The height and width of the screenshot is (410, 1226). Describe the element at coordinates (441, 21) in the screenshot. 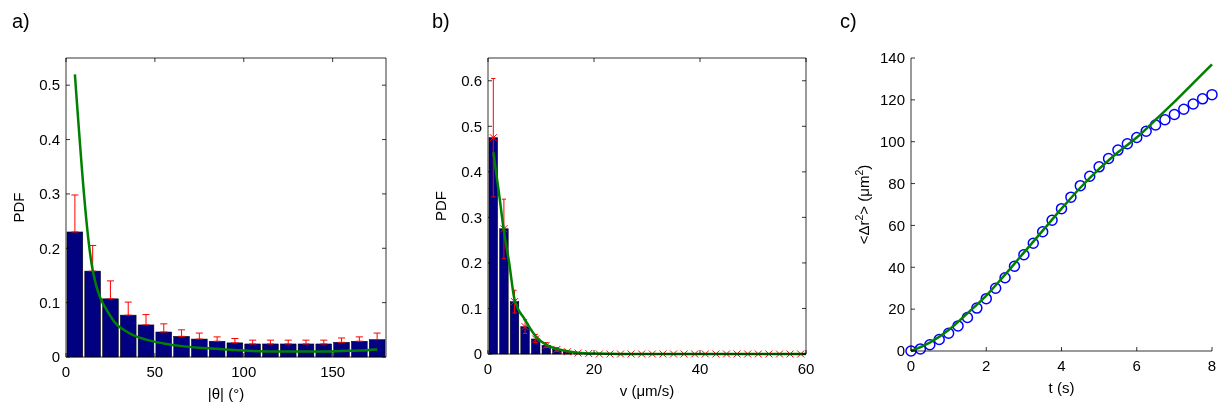

I see `chart-title: b)` at that location.